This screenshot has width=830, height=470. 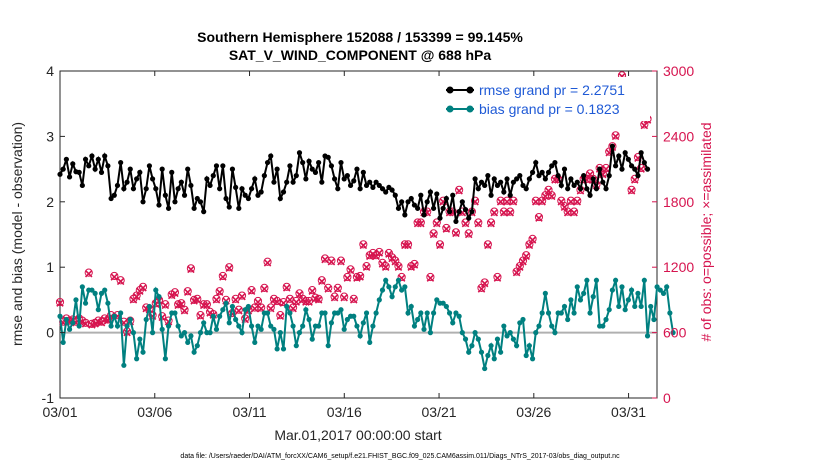 I want to click on y-left-tick-label: 0, so click(x=50, y=333).